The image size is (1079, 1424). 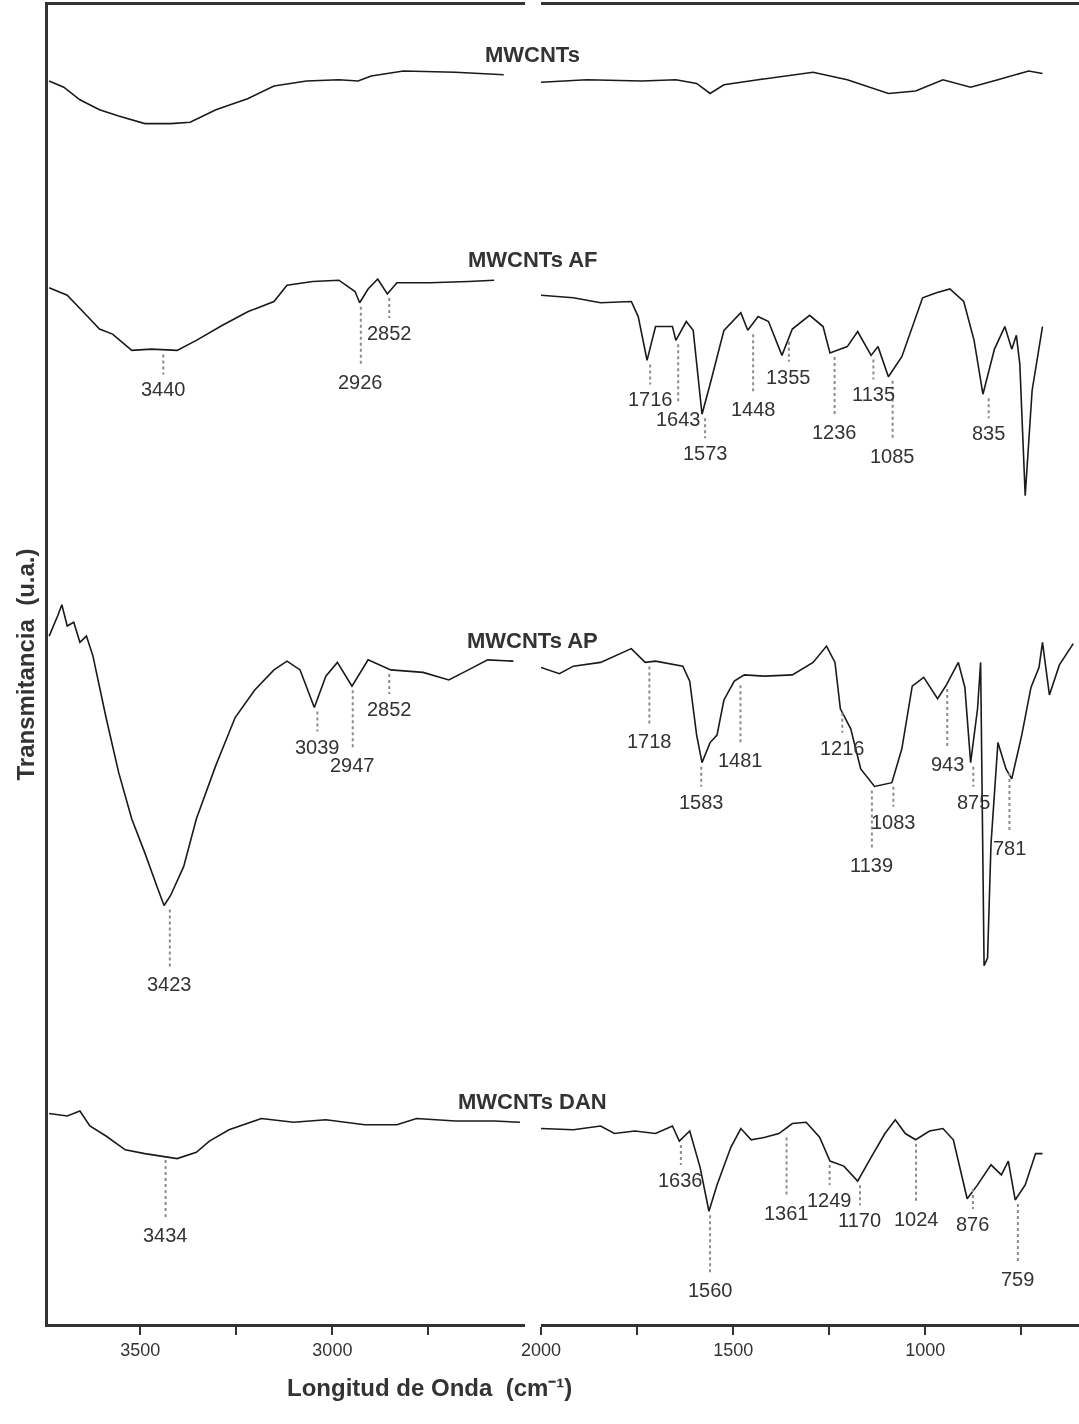 I want to click on annotation: 3440, so click(x=163, y=389).